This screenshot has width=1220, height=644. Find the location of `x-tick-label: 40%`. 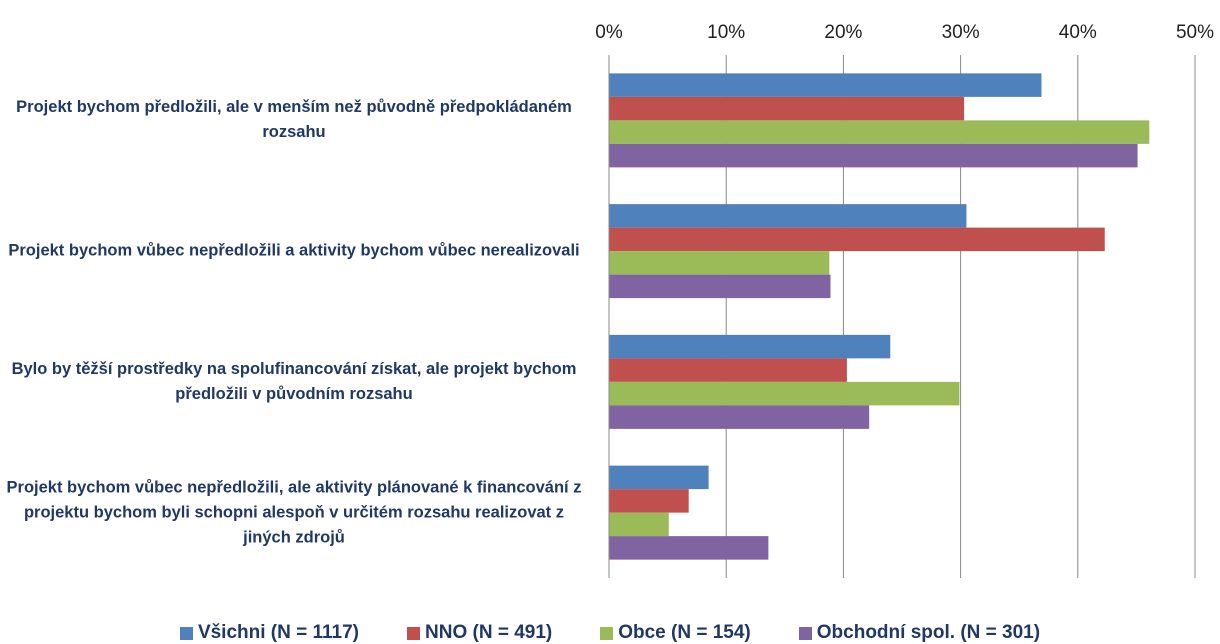

x-tick-label: 40% is located at coordinates (1078, 32).